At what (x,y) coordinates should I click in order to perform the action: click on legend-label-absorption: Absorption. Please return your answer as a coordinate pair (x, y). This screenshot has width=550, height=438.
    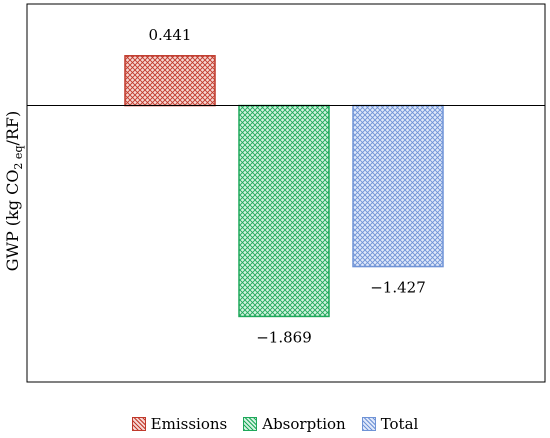
    Looking at the image, I should click on (304, 424).